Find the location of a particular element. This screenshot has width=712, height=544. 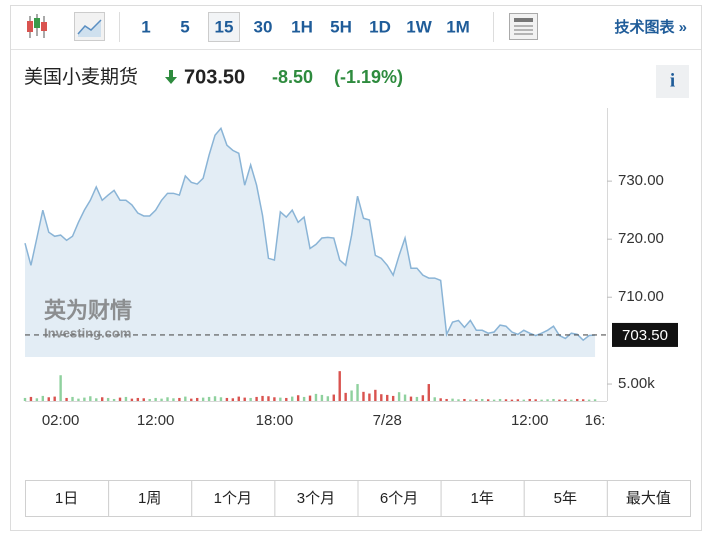

info-icon: i is located at coordinates (672, 80).